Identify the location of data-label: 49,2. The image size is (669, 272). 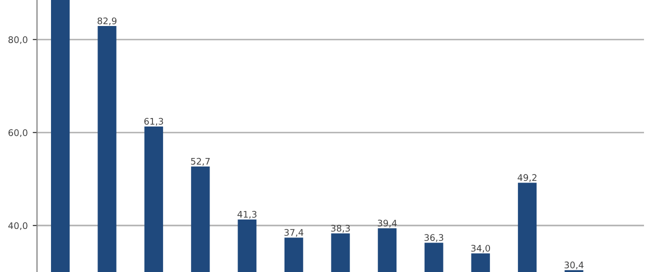
(527, 178).